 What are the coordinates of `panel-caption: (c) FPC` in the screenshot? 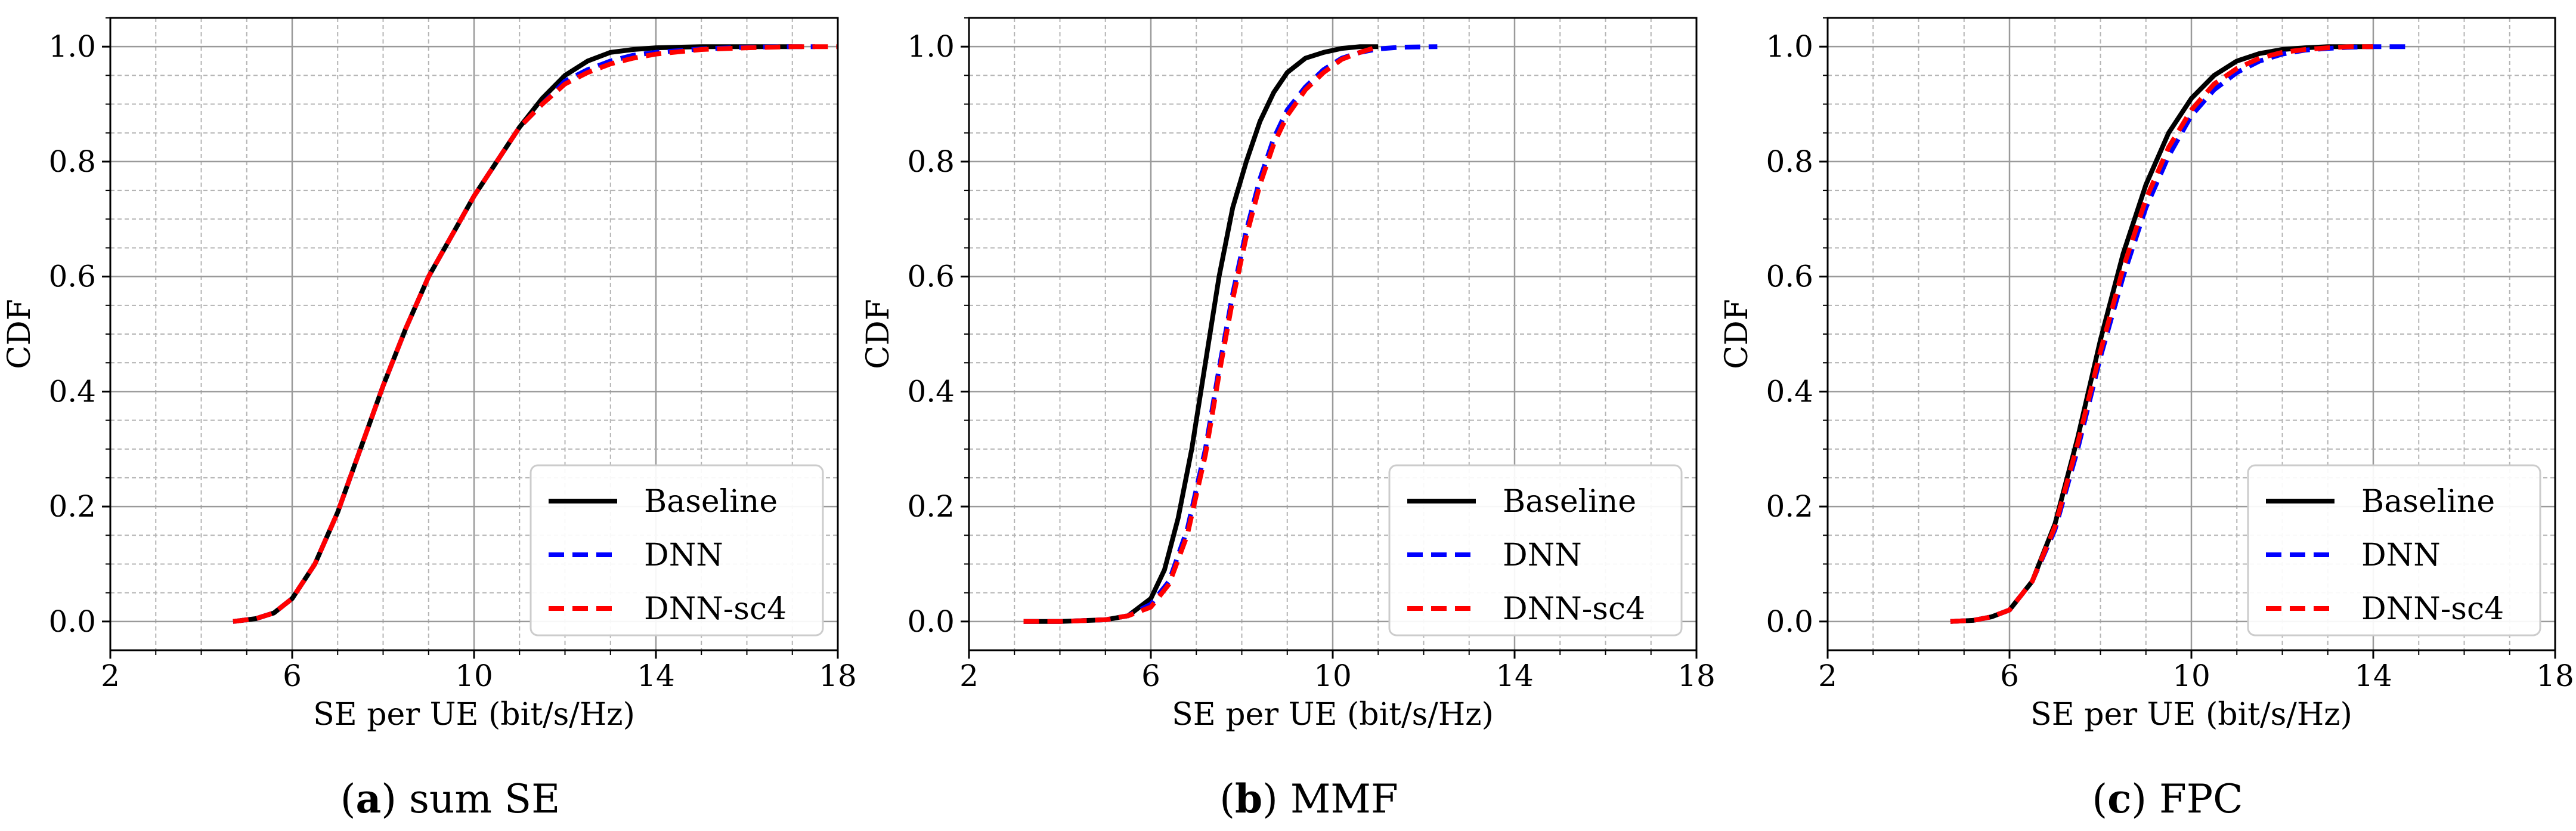 It's located at (2167, 799).